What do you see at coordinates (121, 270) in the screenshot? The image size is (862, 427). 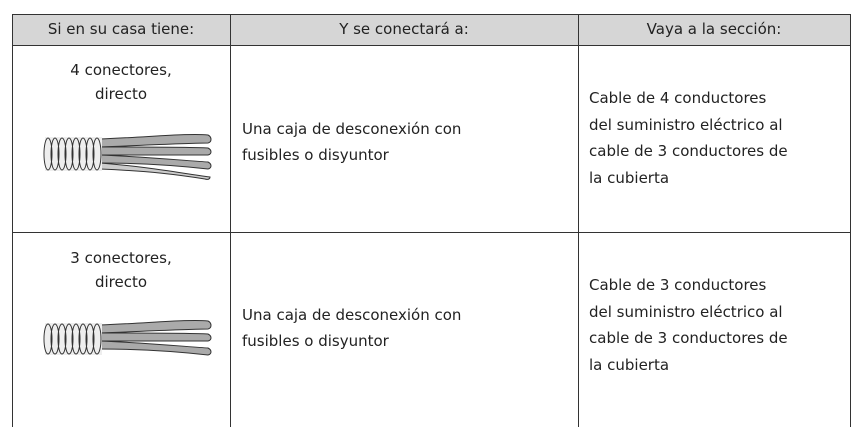 I see `cell: 3 conectores, directo` at bounding box center [121, 270].